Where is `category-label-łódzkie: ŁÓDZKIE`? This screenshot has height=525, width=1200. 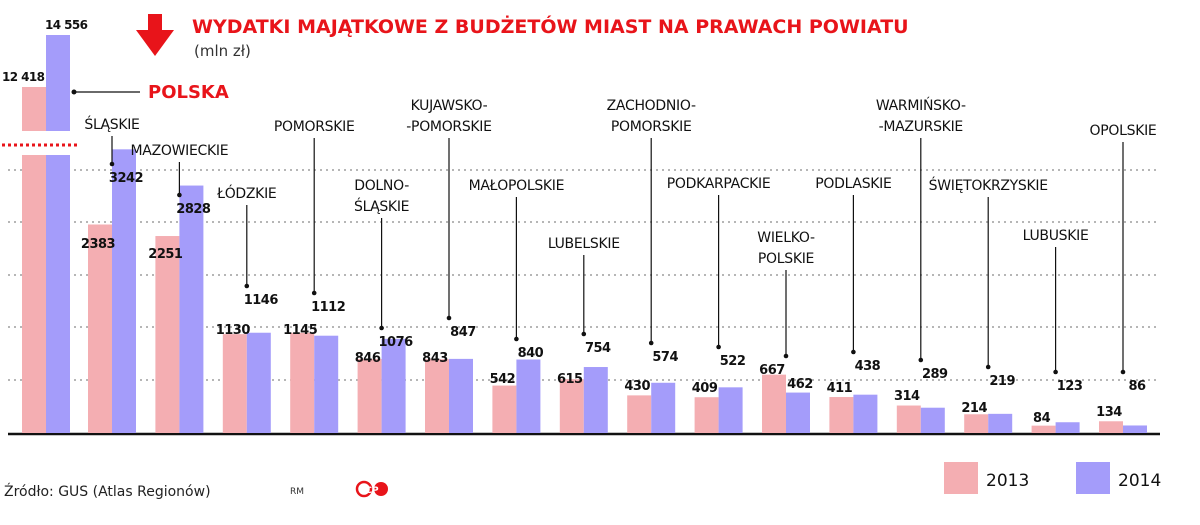
category-label-łódzkie: ŁÓDZKIE is located at coordinates (246, 193).